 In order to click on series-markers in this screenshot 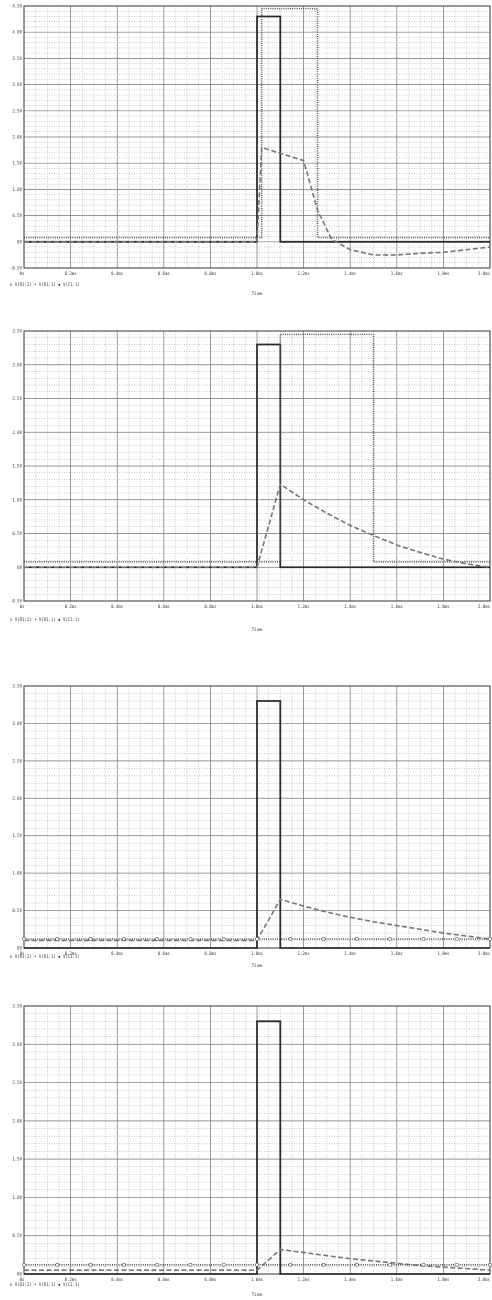, I will do `click(257, 1264)`.